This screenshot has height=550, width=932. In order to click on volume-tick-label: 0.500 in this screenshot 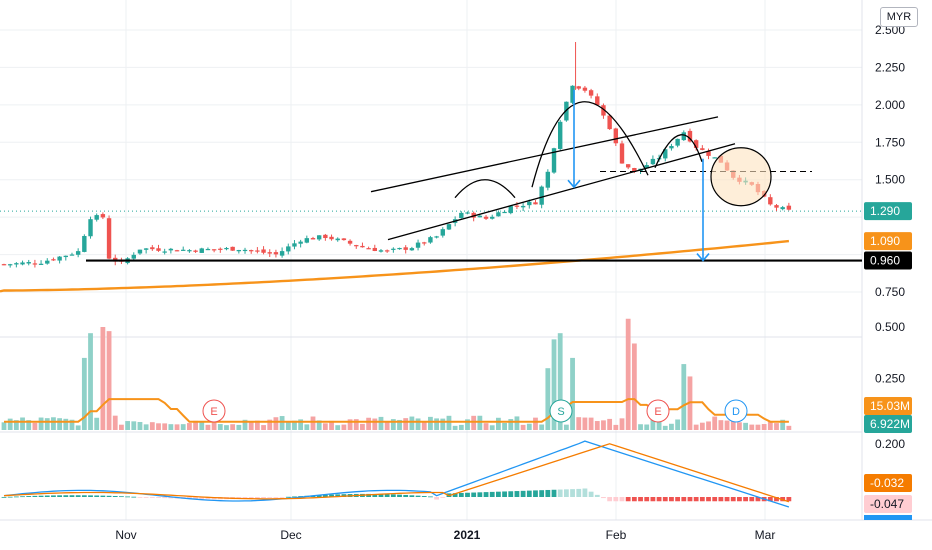, I will do `click(890, 327)`.